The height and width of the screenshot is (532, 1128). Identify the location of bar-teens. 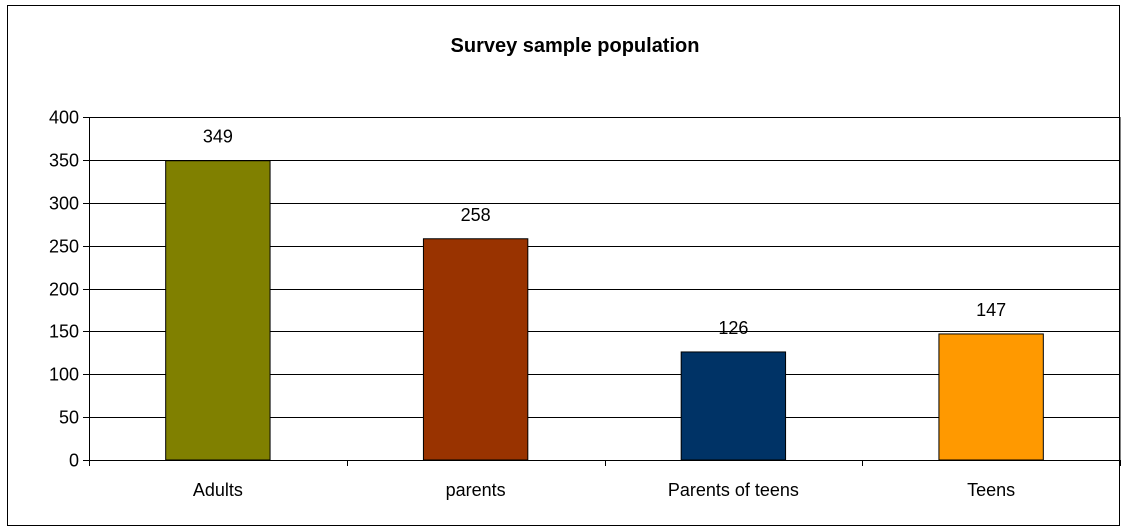
(991, 397).